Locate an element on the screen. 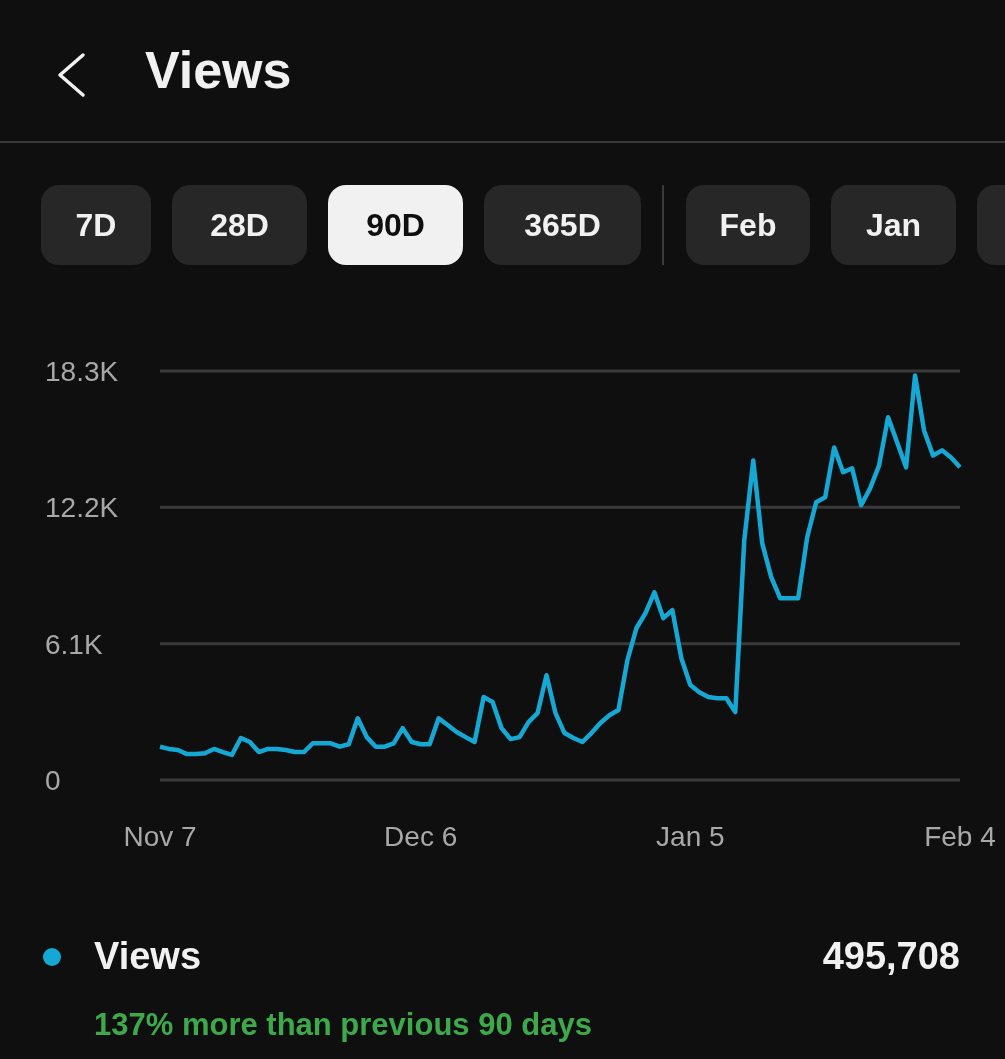  text: 495,708 is located at coordinates (891, 956).